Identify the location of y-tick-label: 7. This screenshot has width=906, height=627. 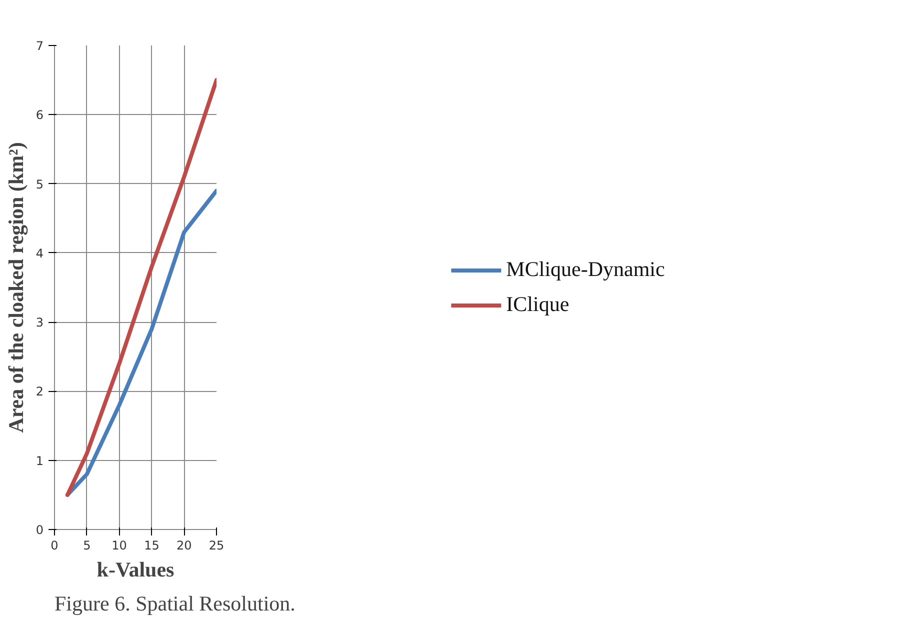
(40, 46).